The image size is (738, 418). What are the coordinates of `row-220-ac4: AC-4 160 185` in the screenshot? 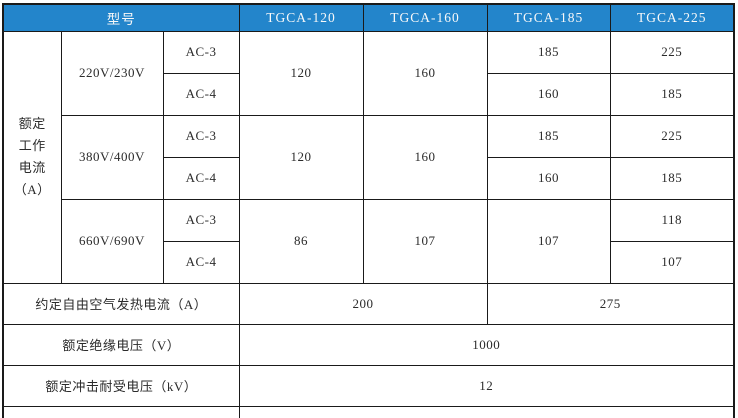 It's located at (369, 94).